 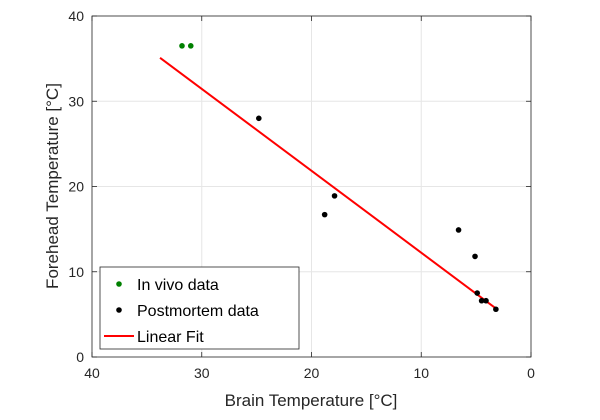 I want to click on legend-marker-in-vivo, so click(x=119, y=284).